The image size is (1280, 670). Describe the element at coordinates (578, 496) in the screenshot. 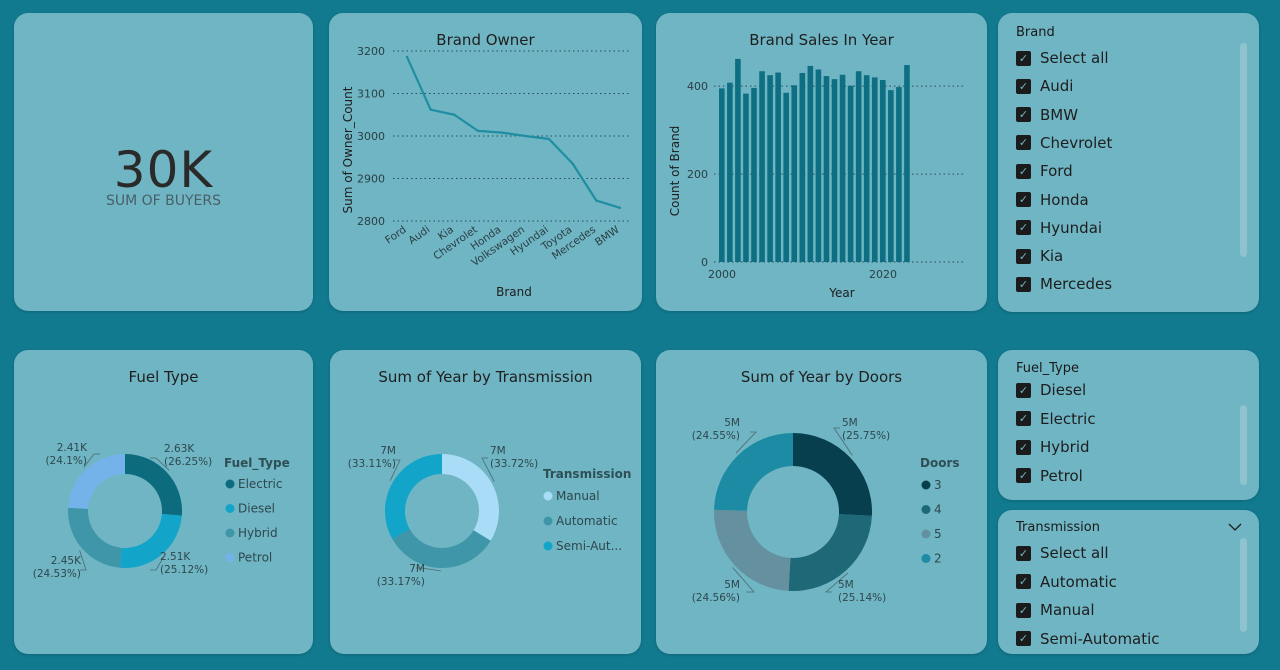

I see `legend-item-label: Manual` at that location.